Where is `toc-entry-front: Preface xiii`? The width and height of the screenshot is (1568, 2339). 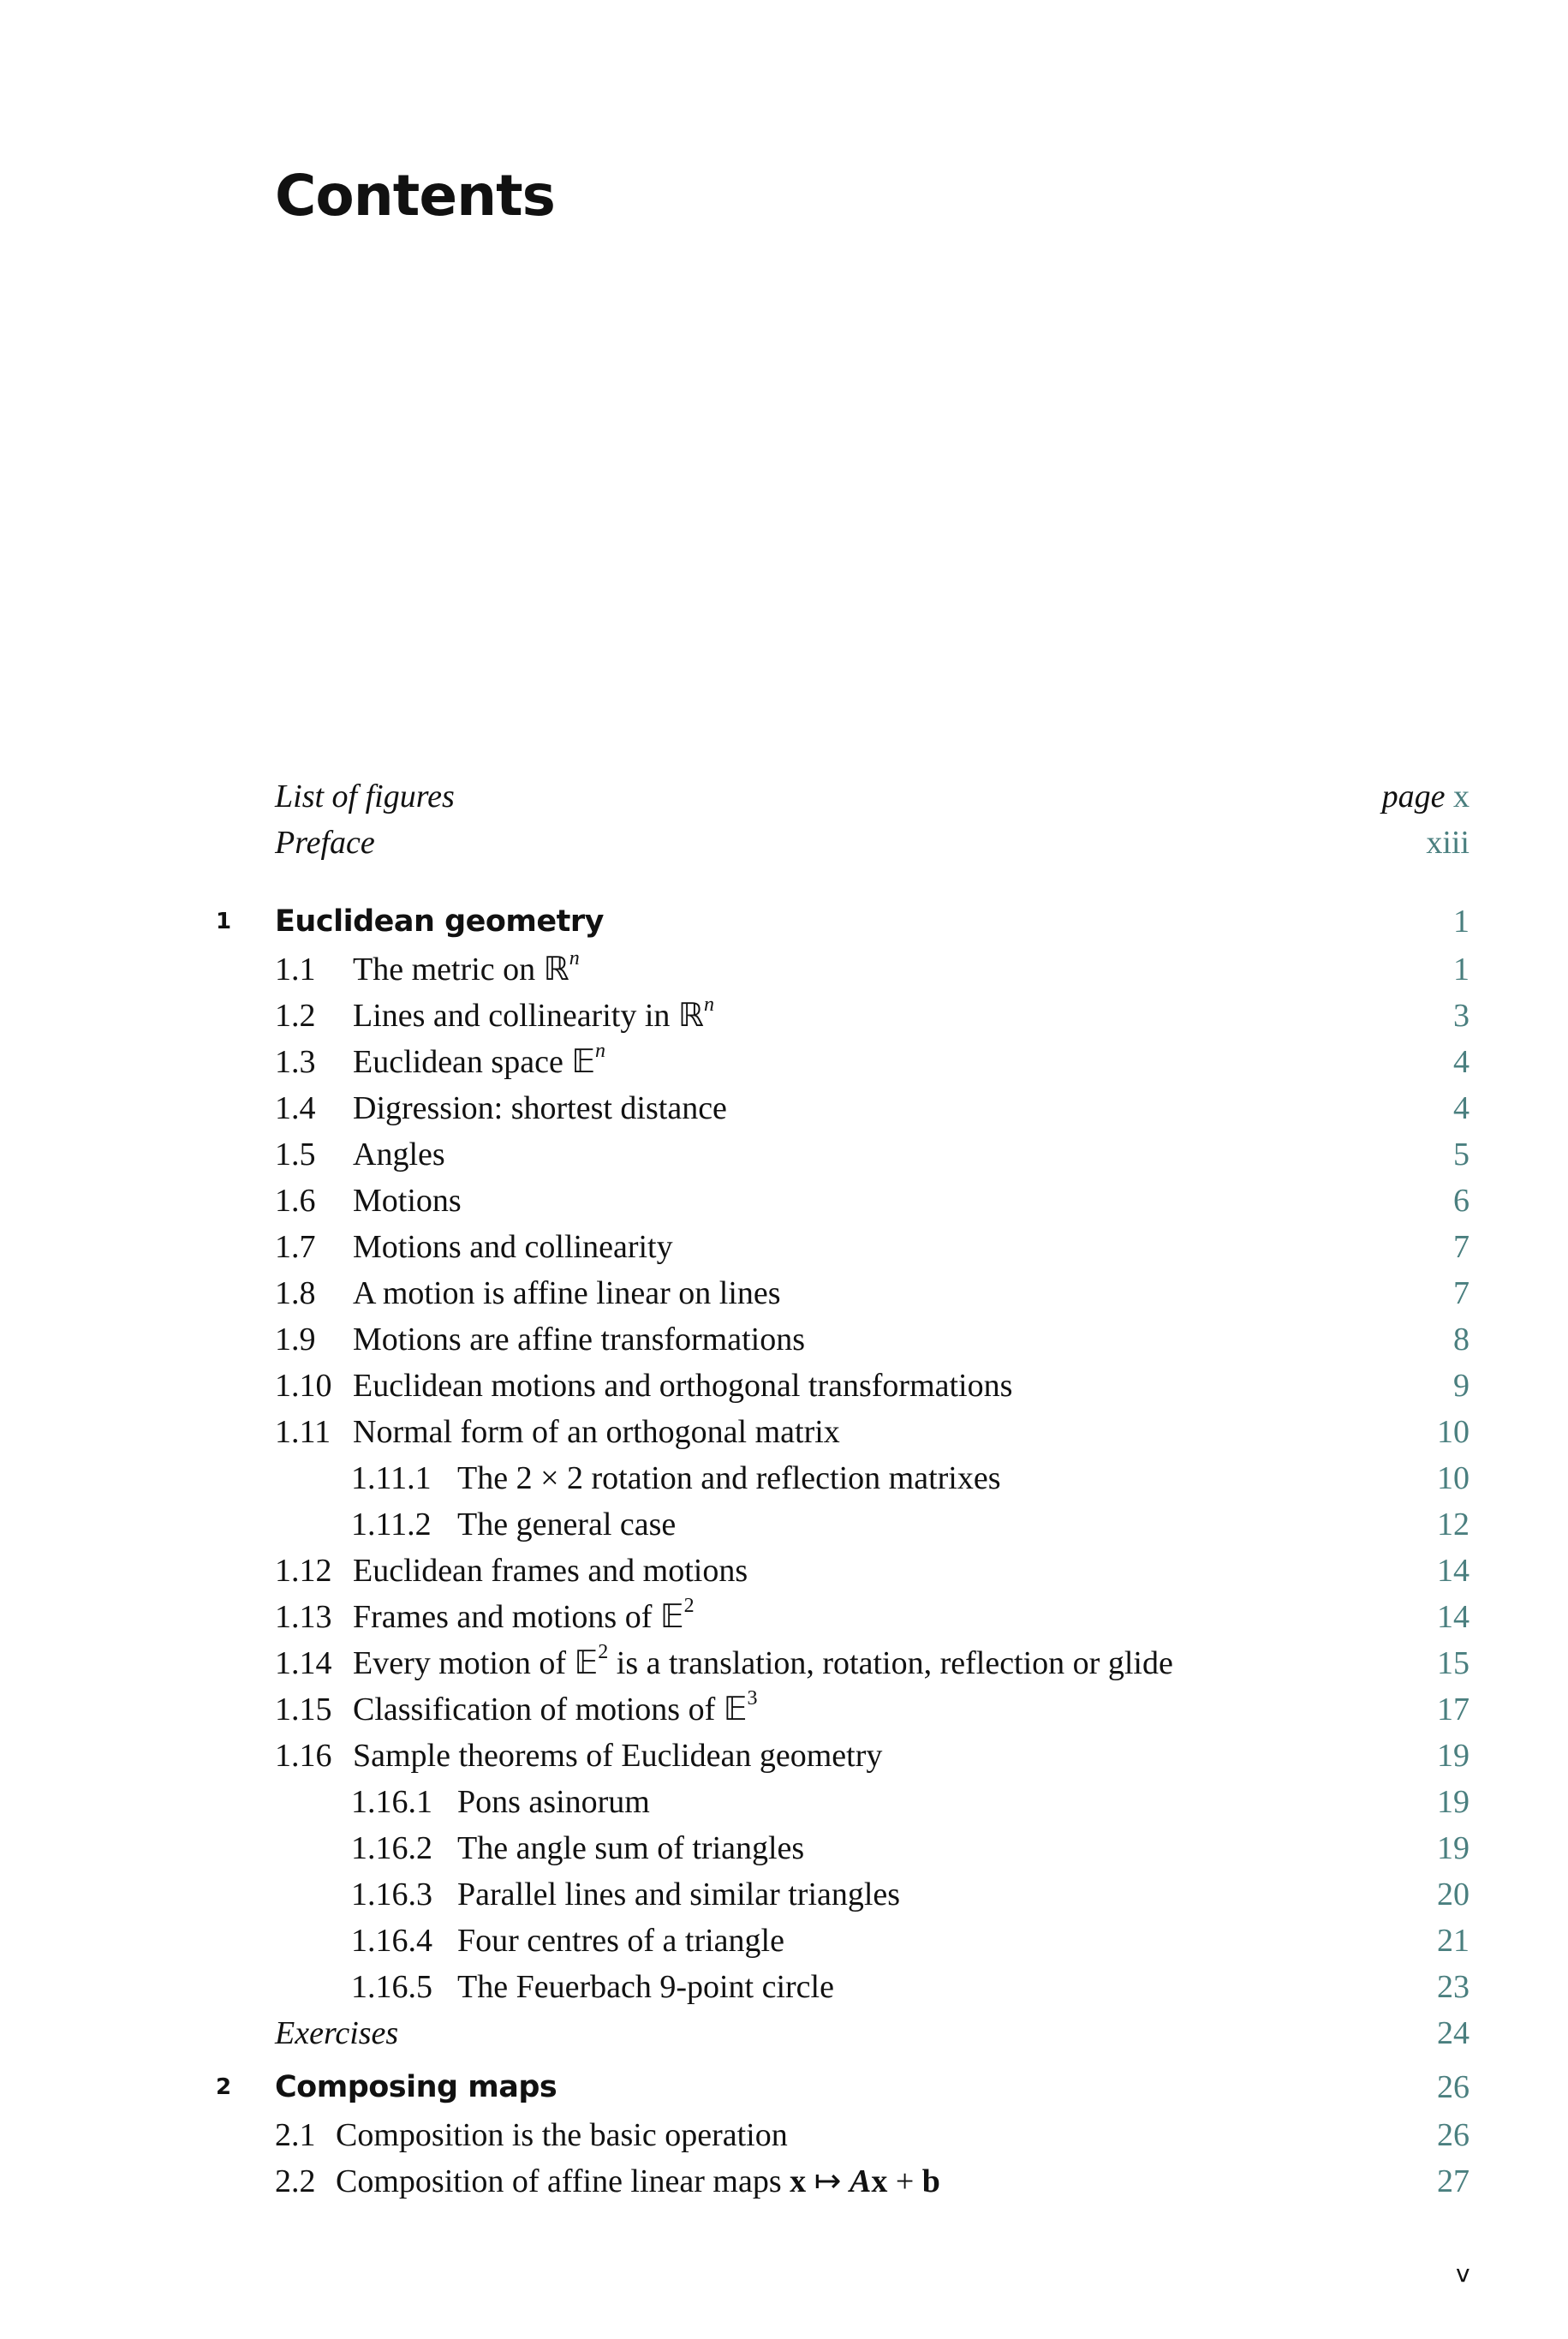 toc-entry-front: Preface xiii is located at coordinates (784, 843).